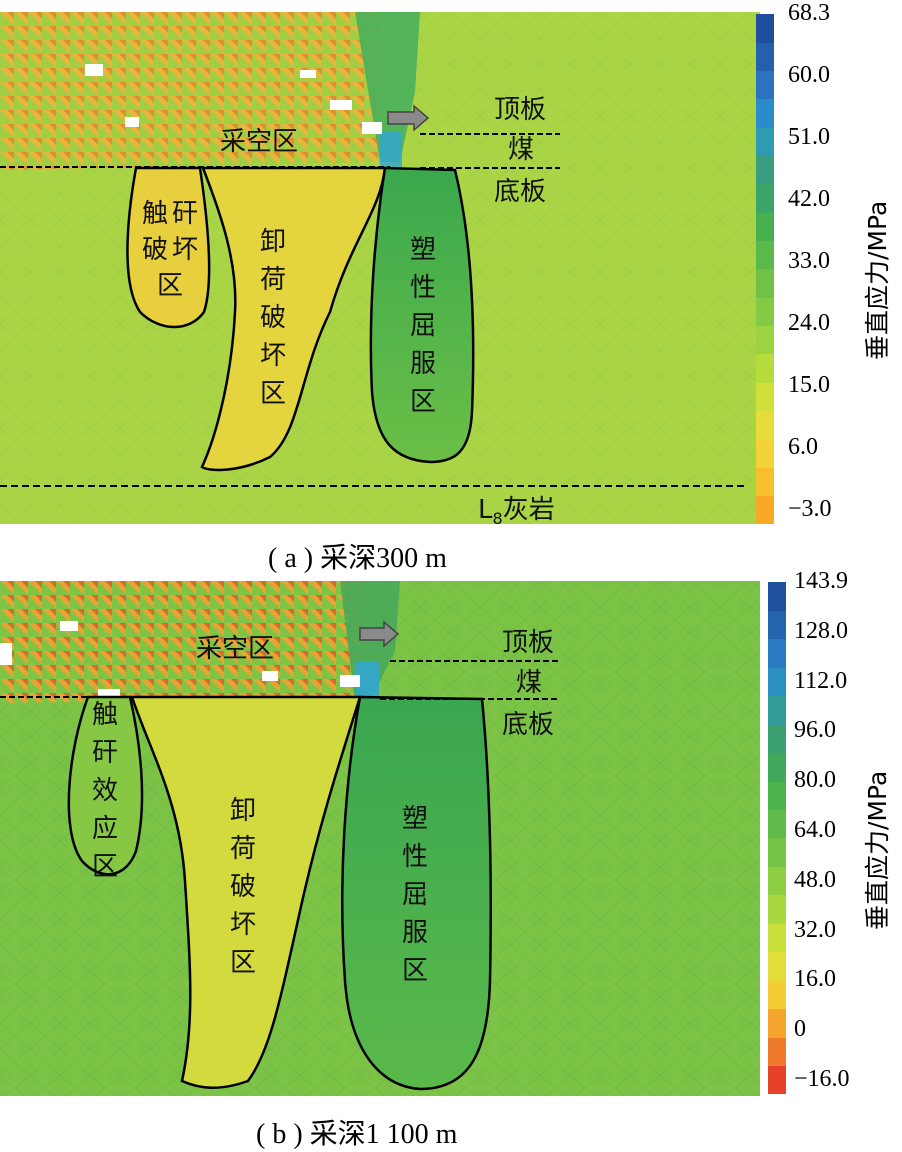  What do you see at coordinates (243, 849) in the screenshot?
I see `panel-b-unload-char: 荷` at bounding box center [243, 849].